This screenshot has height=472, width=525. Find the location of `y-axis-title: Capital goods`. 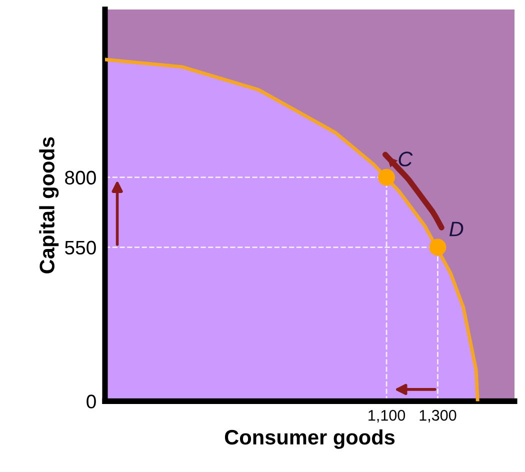

y-axis-title: Capital goods is located at coordinates (49, 205).